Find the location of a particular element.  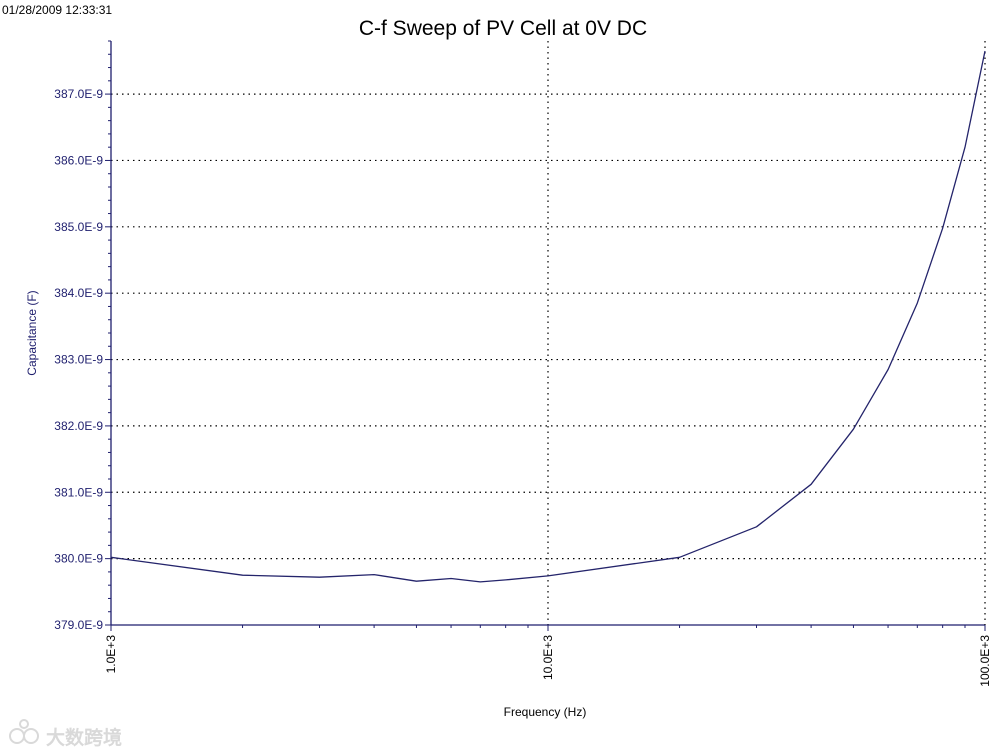

y-tick-label: 382.0E-9 is located at coordinates (78, 426).